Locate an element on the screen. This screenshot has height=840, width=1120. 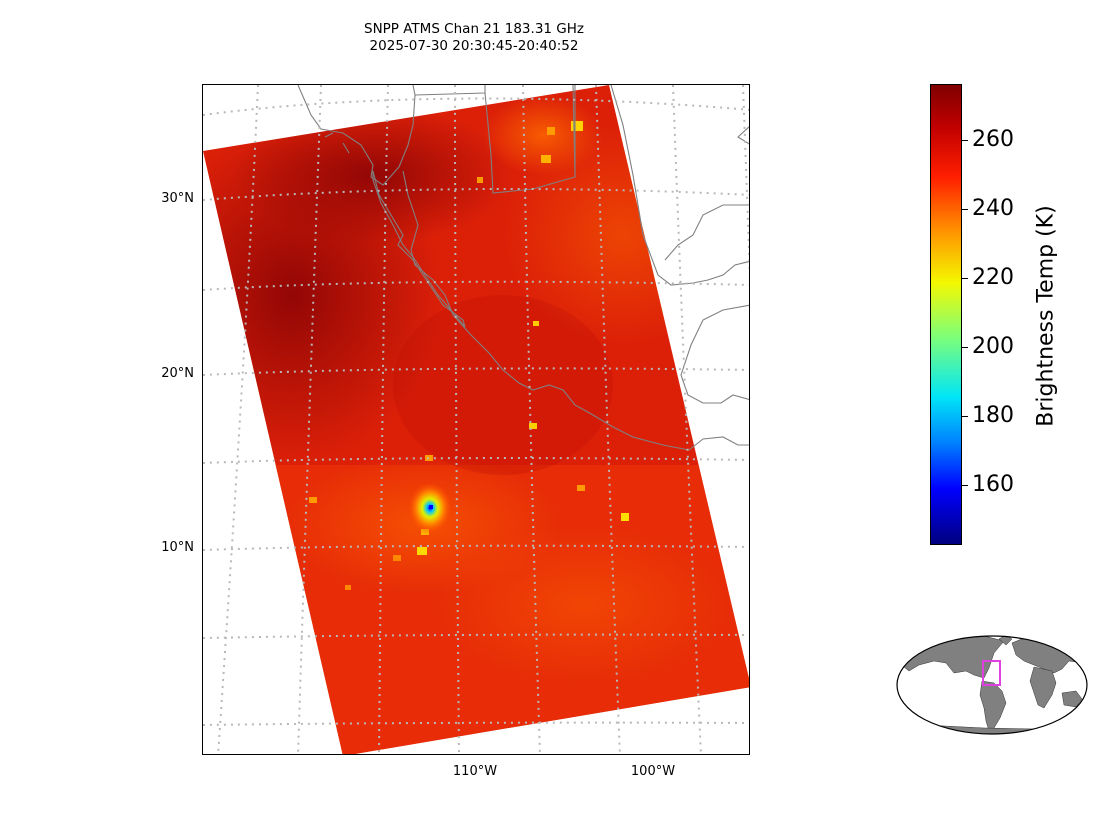
colorbar-label-260: 260 is located at coordinates (993, 139).